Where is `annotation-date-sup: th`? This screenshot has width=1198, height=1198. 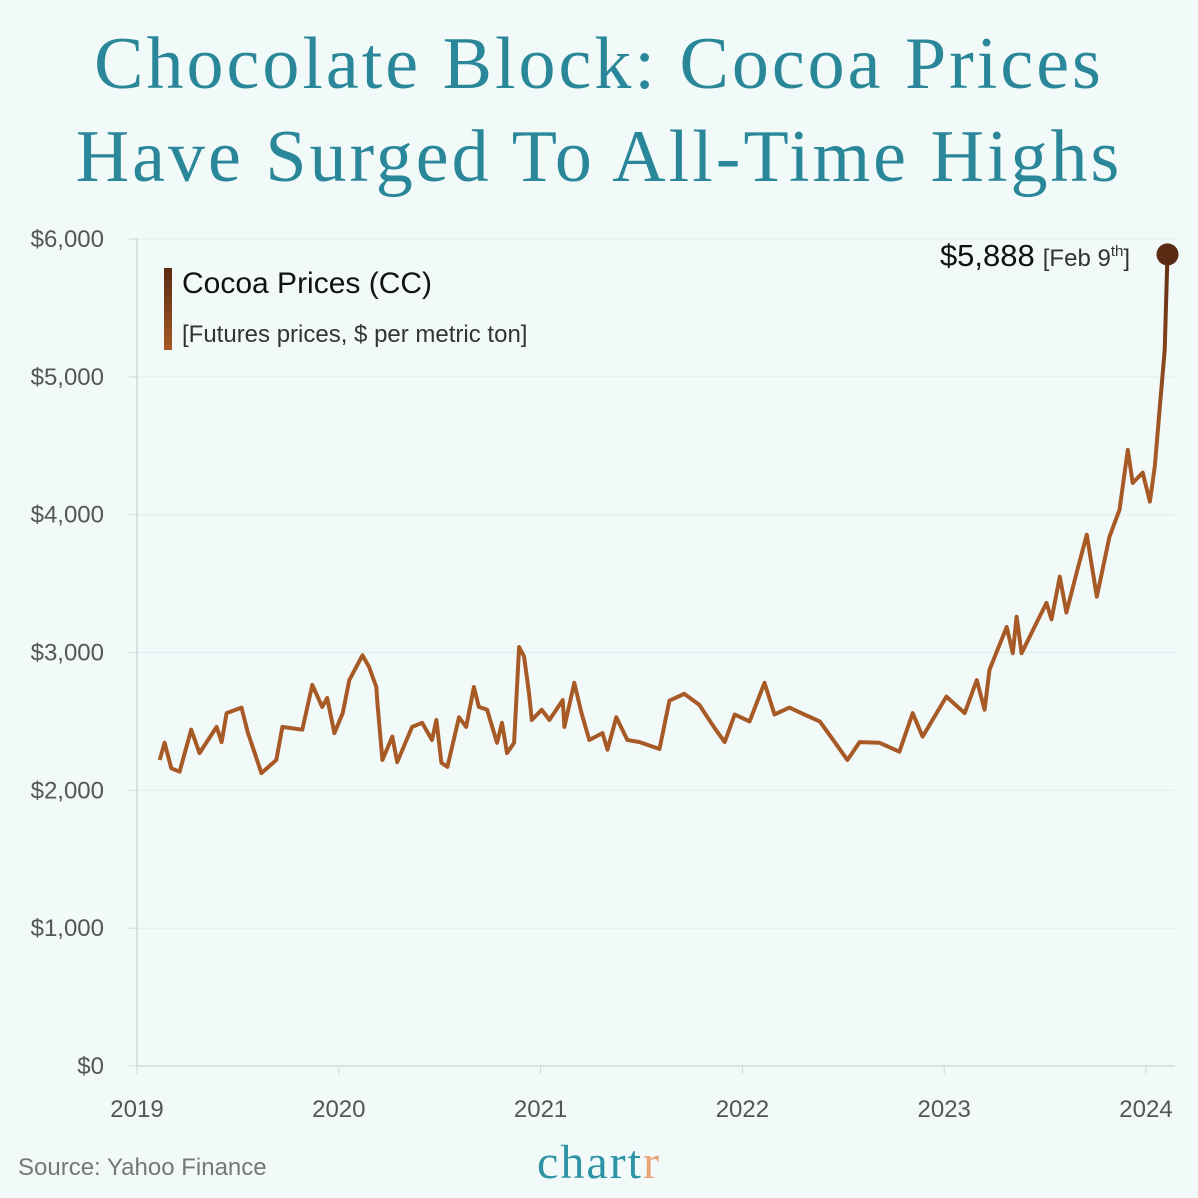
annotation-date-sup: th is located at coordinates (1117, 251).